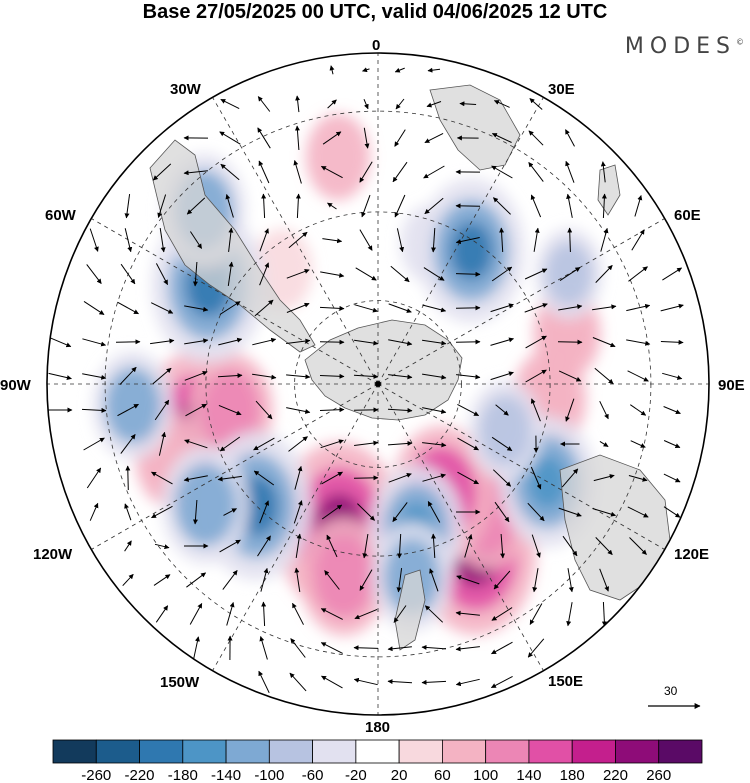 This screenshot has width=750, height=783. What do you see at coordinates (96, 775) in the screenshot?
I see `colorbar-tick-label: -260` at bounding box center [96, 775].